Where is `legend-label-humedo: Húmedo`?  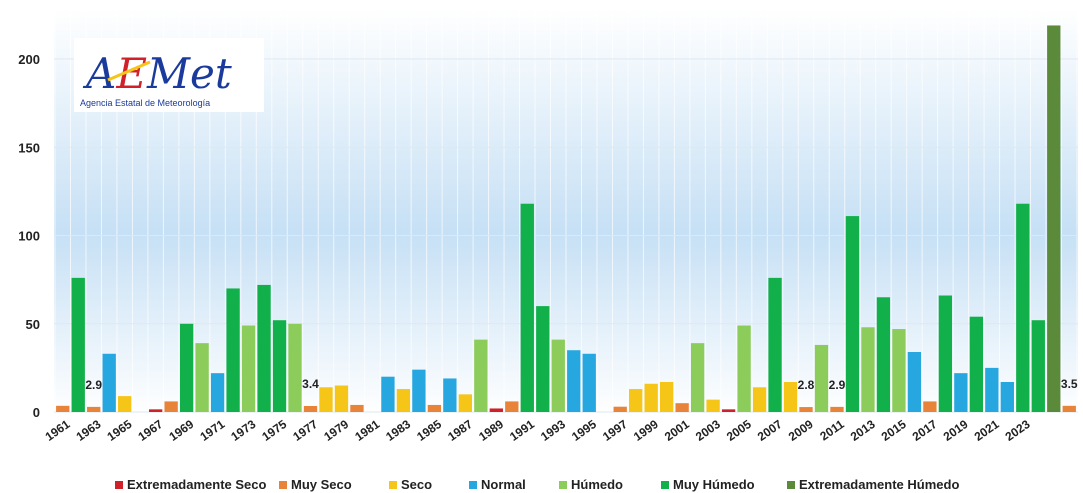 legend-label-humedo: Húmedo is located at coordinates (597, 484).